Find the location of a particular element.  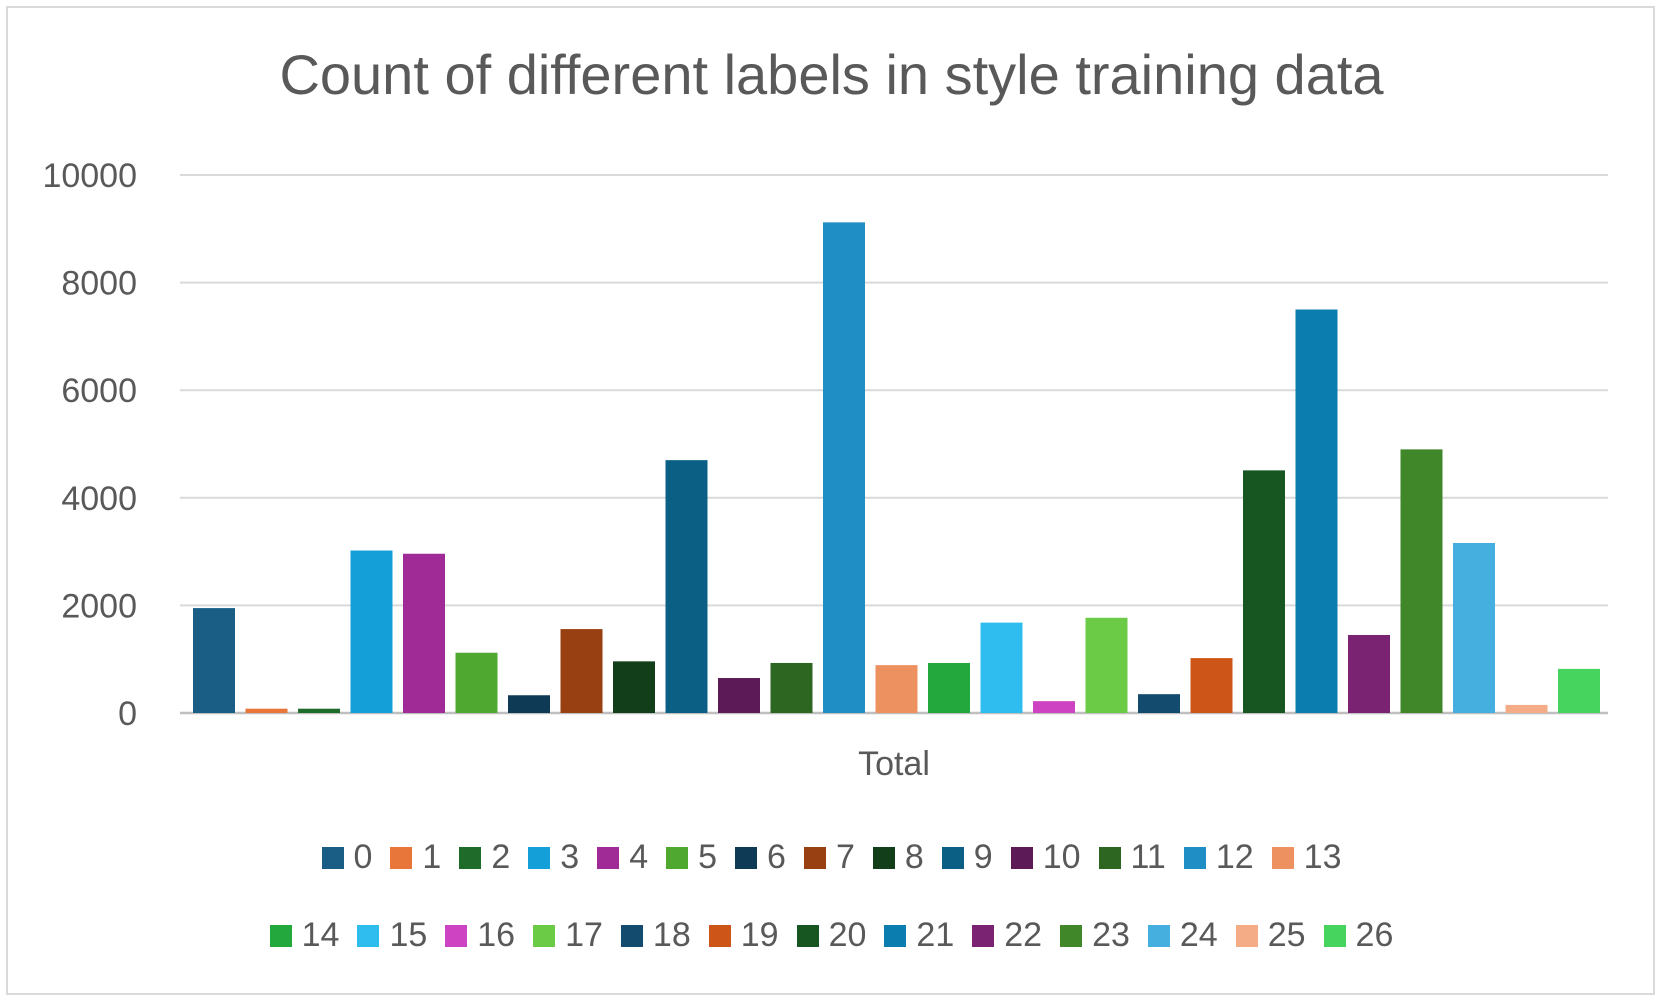

legend-label: 9 is located at coordinates (983, 857).